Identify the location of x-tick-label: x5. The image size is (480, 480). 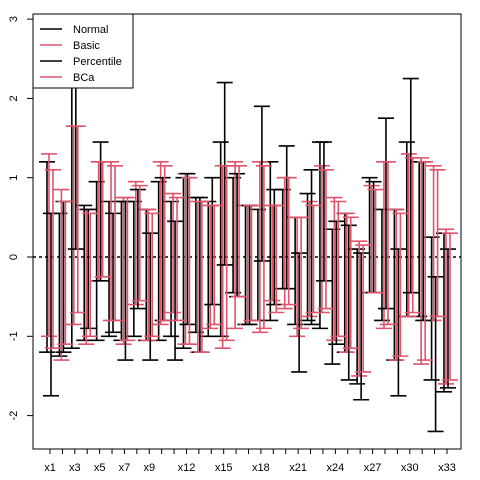
(100, 468).